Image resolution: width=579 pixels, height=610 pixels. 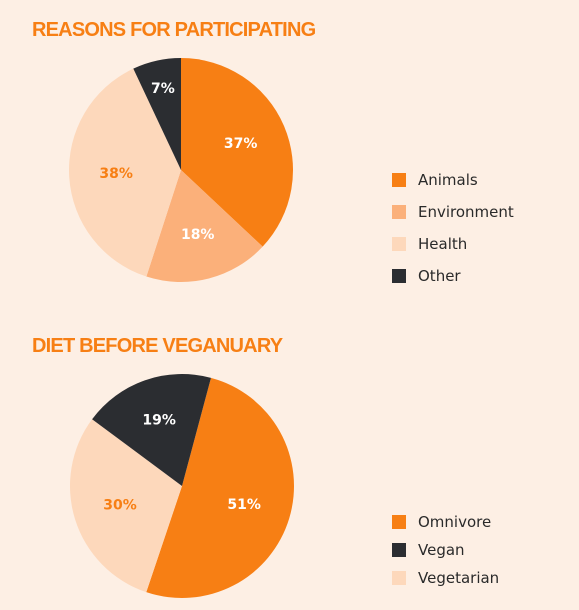 What do you see at coordinates (220, 487) in the screenshot?
I see `pie-slice-omnivore` at bounding box center [220, 487].